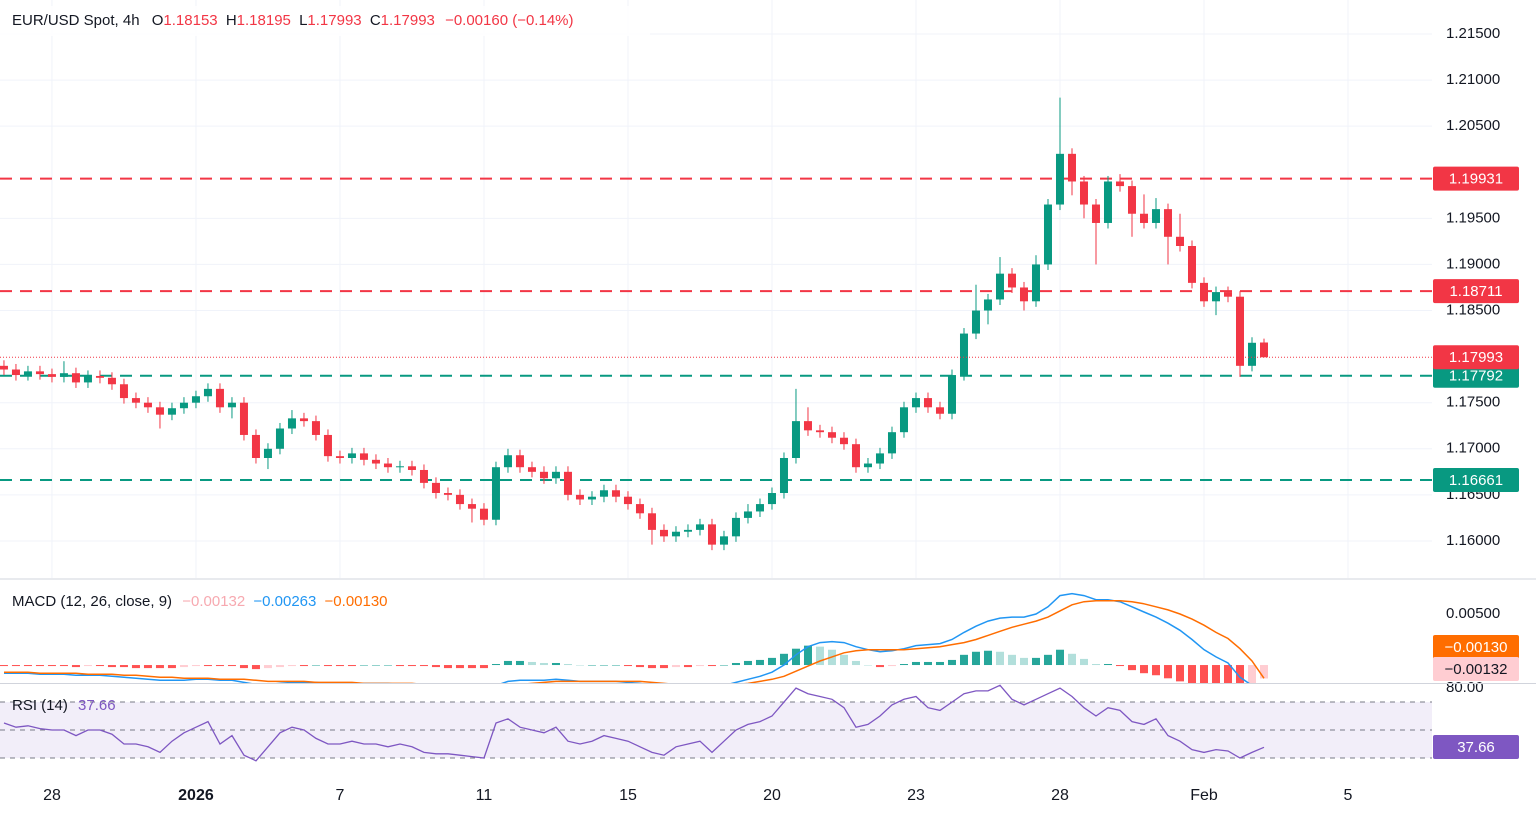 The width and height of the screenshot is (1536, 814). What do you see at coordinates (1476, 357) in the screenshot?
I see `price-label-bg` at bounding box center [1476, 357].